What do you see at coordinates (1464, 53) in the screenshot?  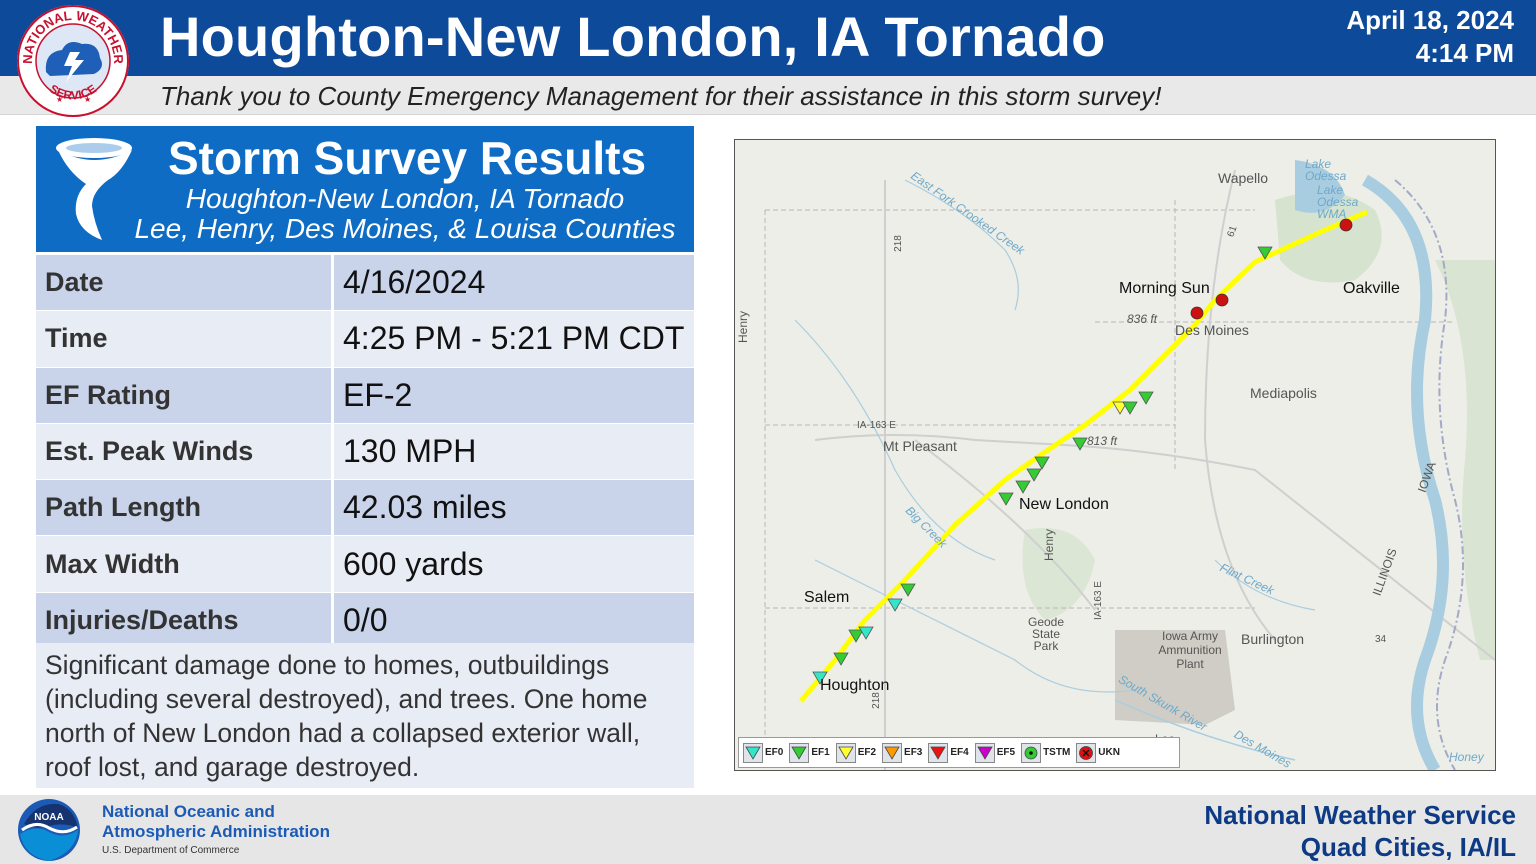 I see `issue-time: 4:14 PM` at bounding box center [1464, 53].